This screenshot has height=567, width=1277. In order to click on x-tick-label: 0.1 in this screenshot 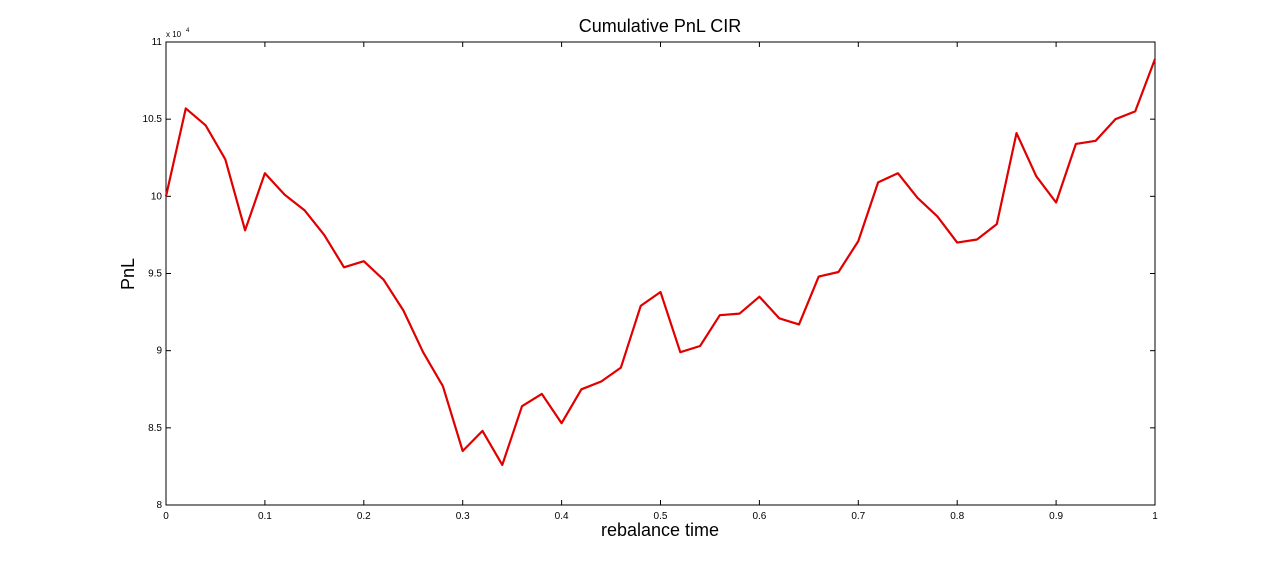, I will do `click(265, 516)`.